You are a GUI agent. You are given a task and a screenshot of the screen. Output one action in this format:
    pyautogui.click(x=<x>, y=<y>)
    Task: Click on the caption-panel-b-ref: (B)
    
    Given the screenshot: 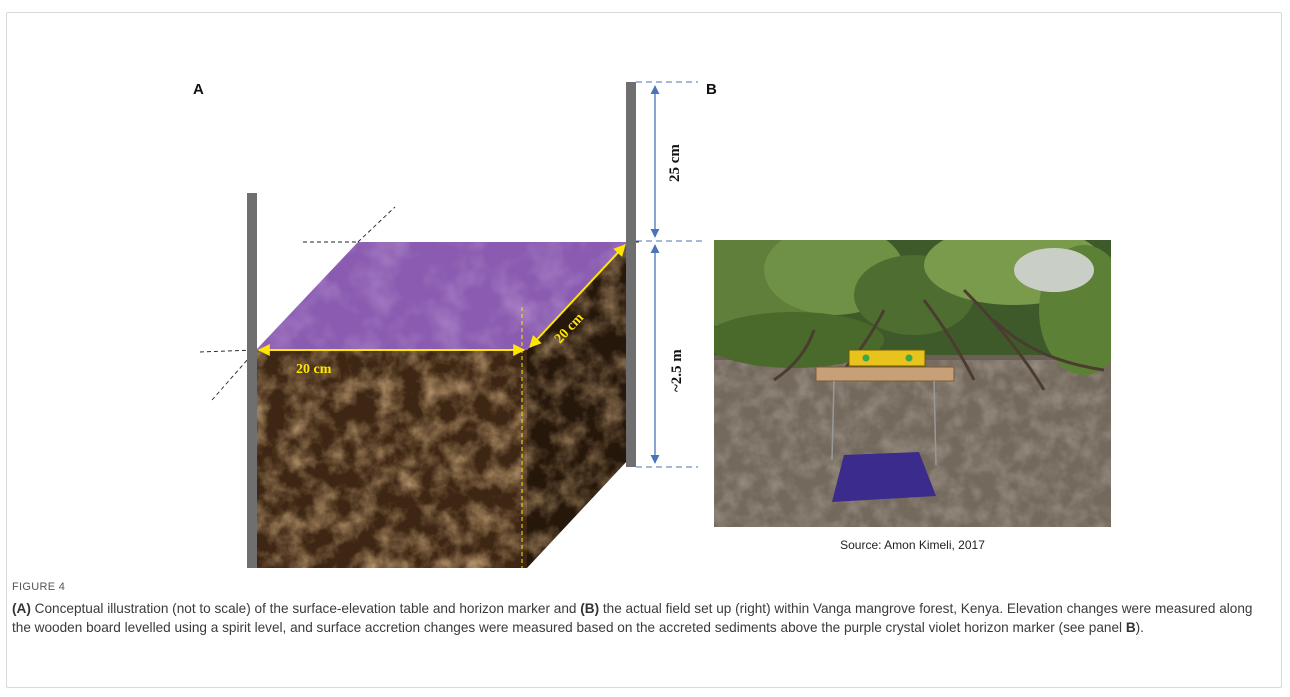 What is the action you would take?
    pyautogui.click(x=590, y=608)
    